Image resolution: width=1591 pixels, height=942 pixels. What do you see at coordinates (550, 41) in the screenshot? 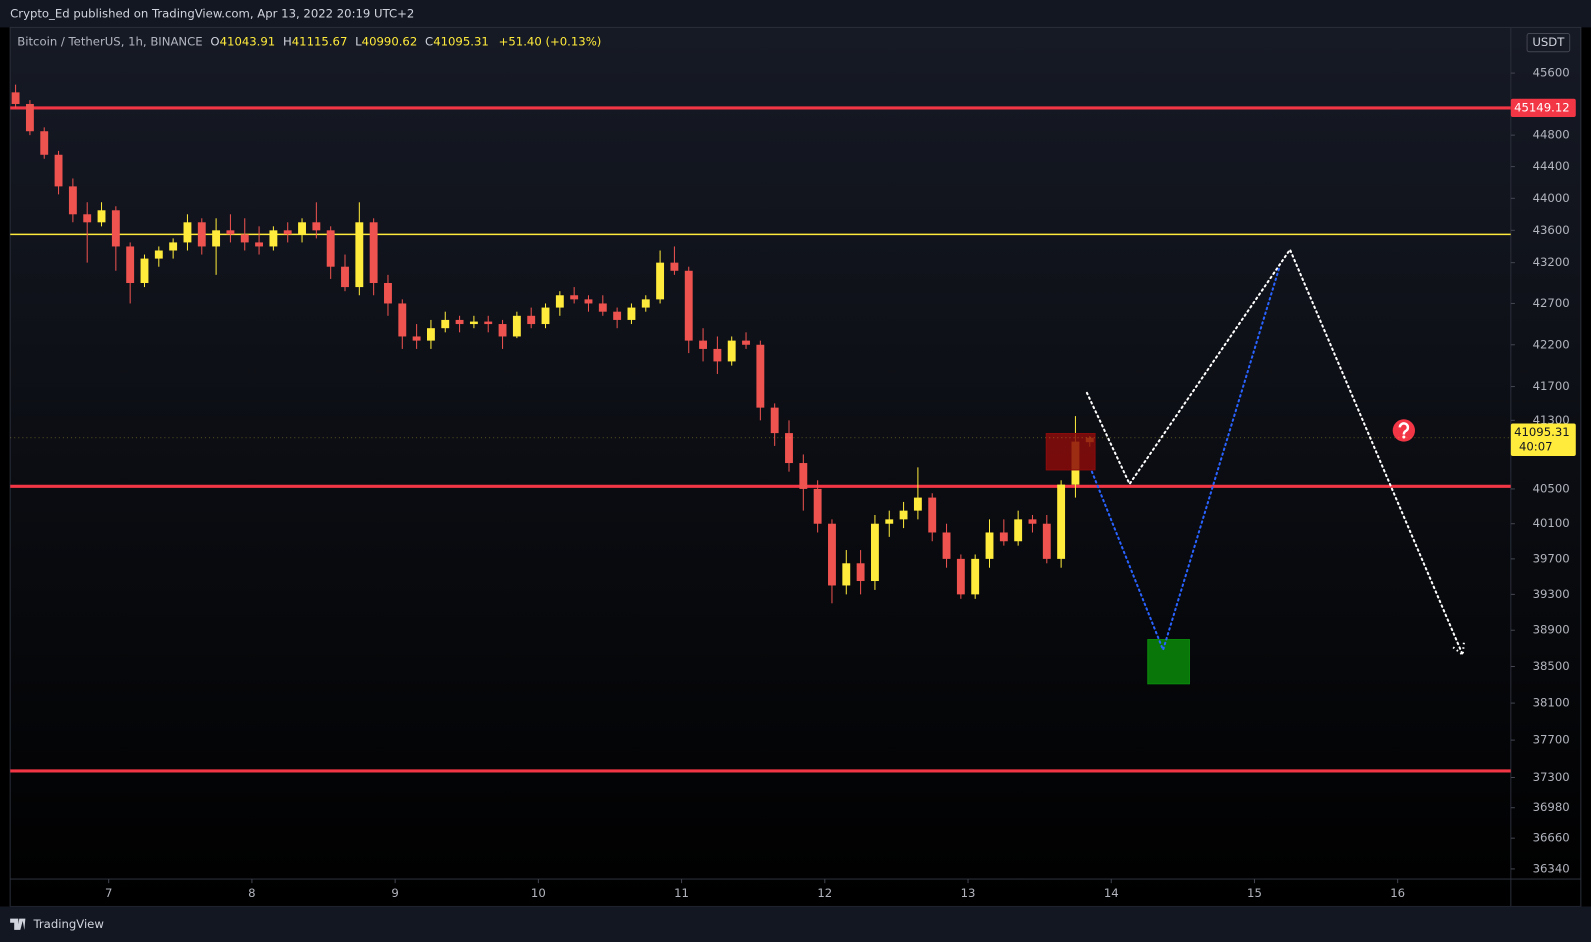
I see `legend-change: +51.40 (+0.13%)` at bounding box center [550, 41].